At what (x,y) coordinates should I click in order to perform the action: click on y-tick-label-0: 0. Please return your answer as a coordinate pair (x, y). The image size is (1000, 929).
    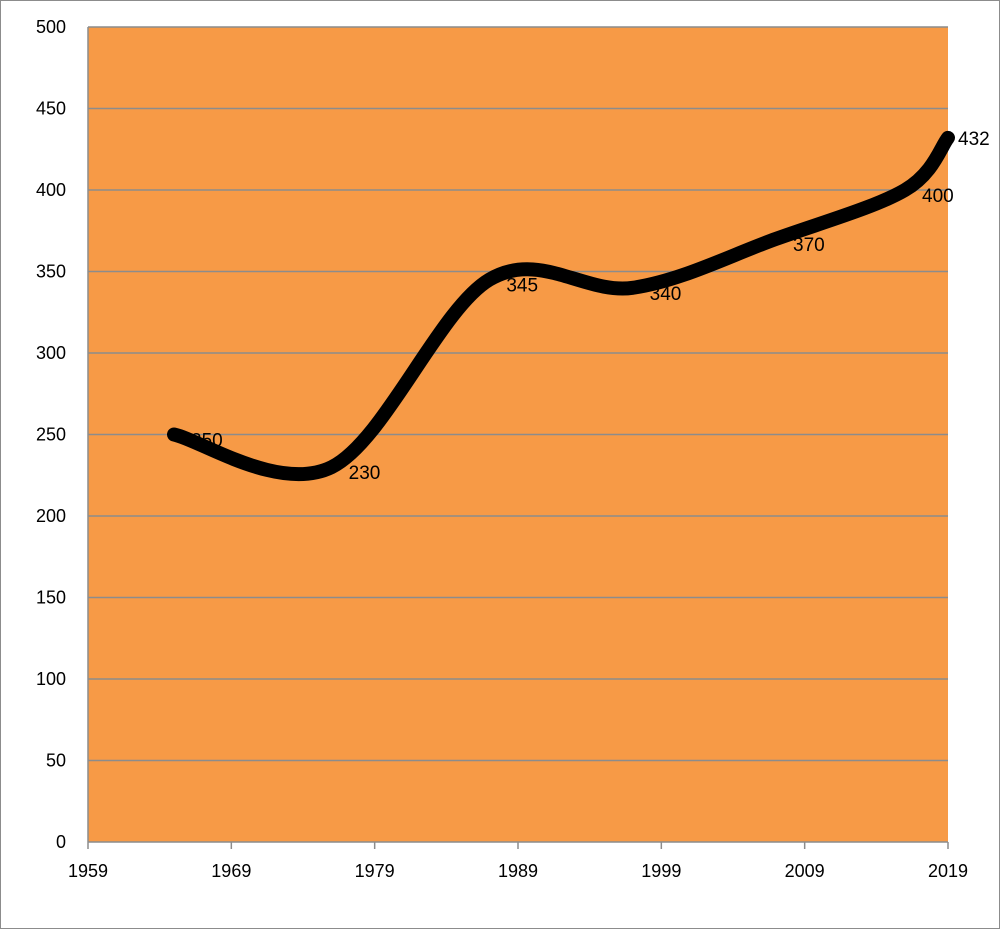
    Looking at the image, I should click on (61, 842).